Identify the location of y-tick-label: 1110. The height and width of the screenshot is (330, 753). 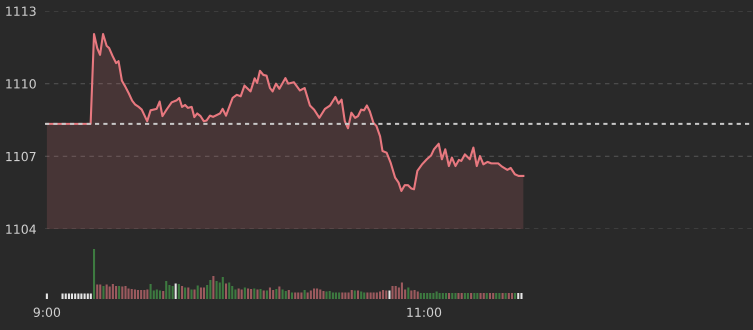
(21, 84).